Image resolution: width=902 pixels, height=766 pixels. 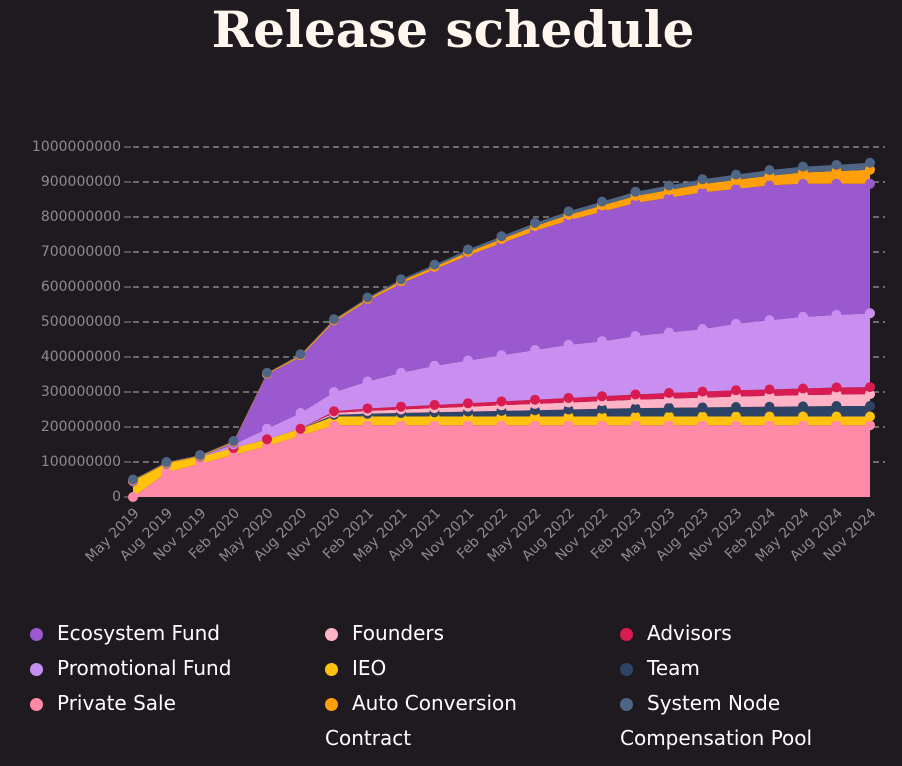 What do you see at coordinates (81, 427) in the screenshot?
I see `y-tick-label: 200000000` at bounding box center [81, 427].